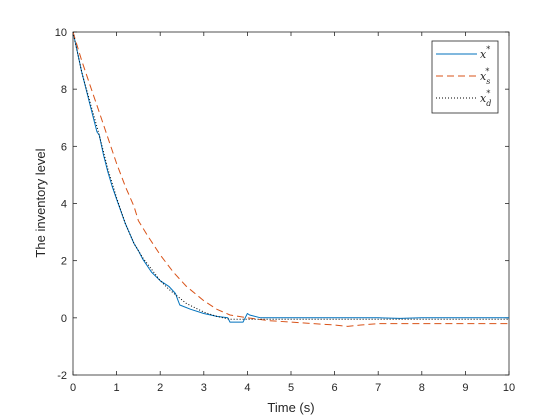 The height and width of the screenshot is (420, 560). What do you see at coordinates (64, 205) in the screenshot?
I see `y-tick-label: 4` at bounding box center [64, 205].